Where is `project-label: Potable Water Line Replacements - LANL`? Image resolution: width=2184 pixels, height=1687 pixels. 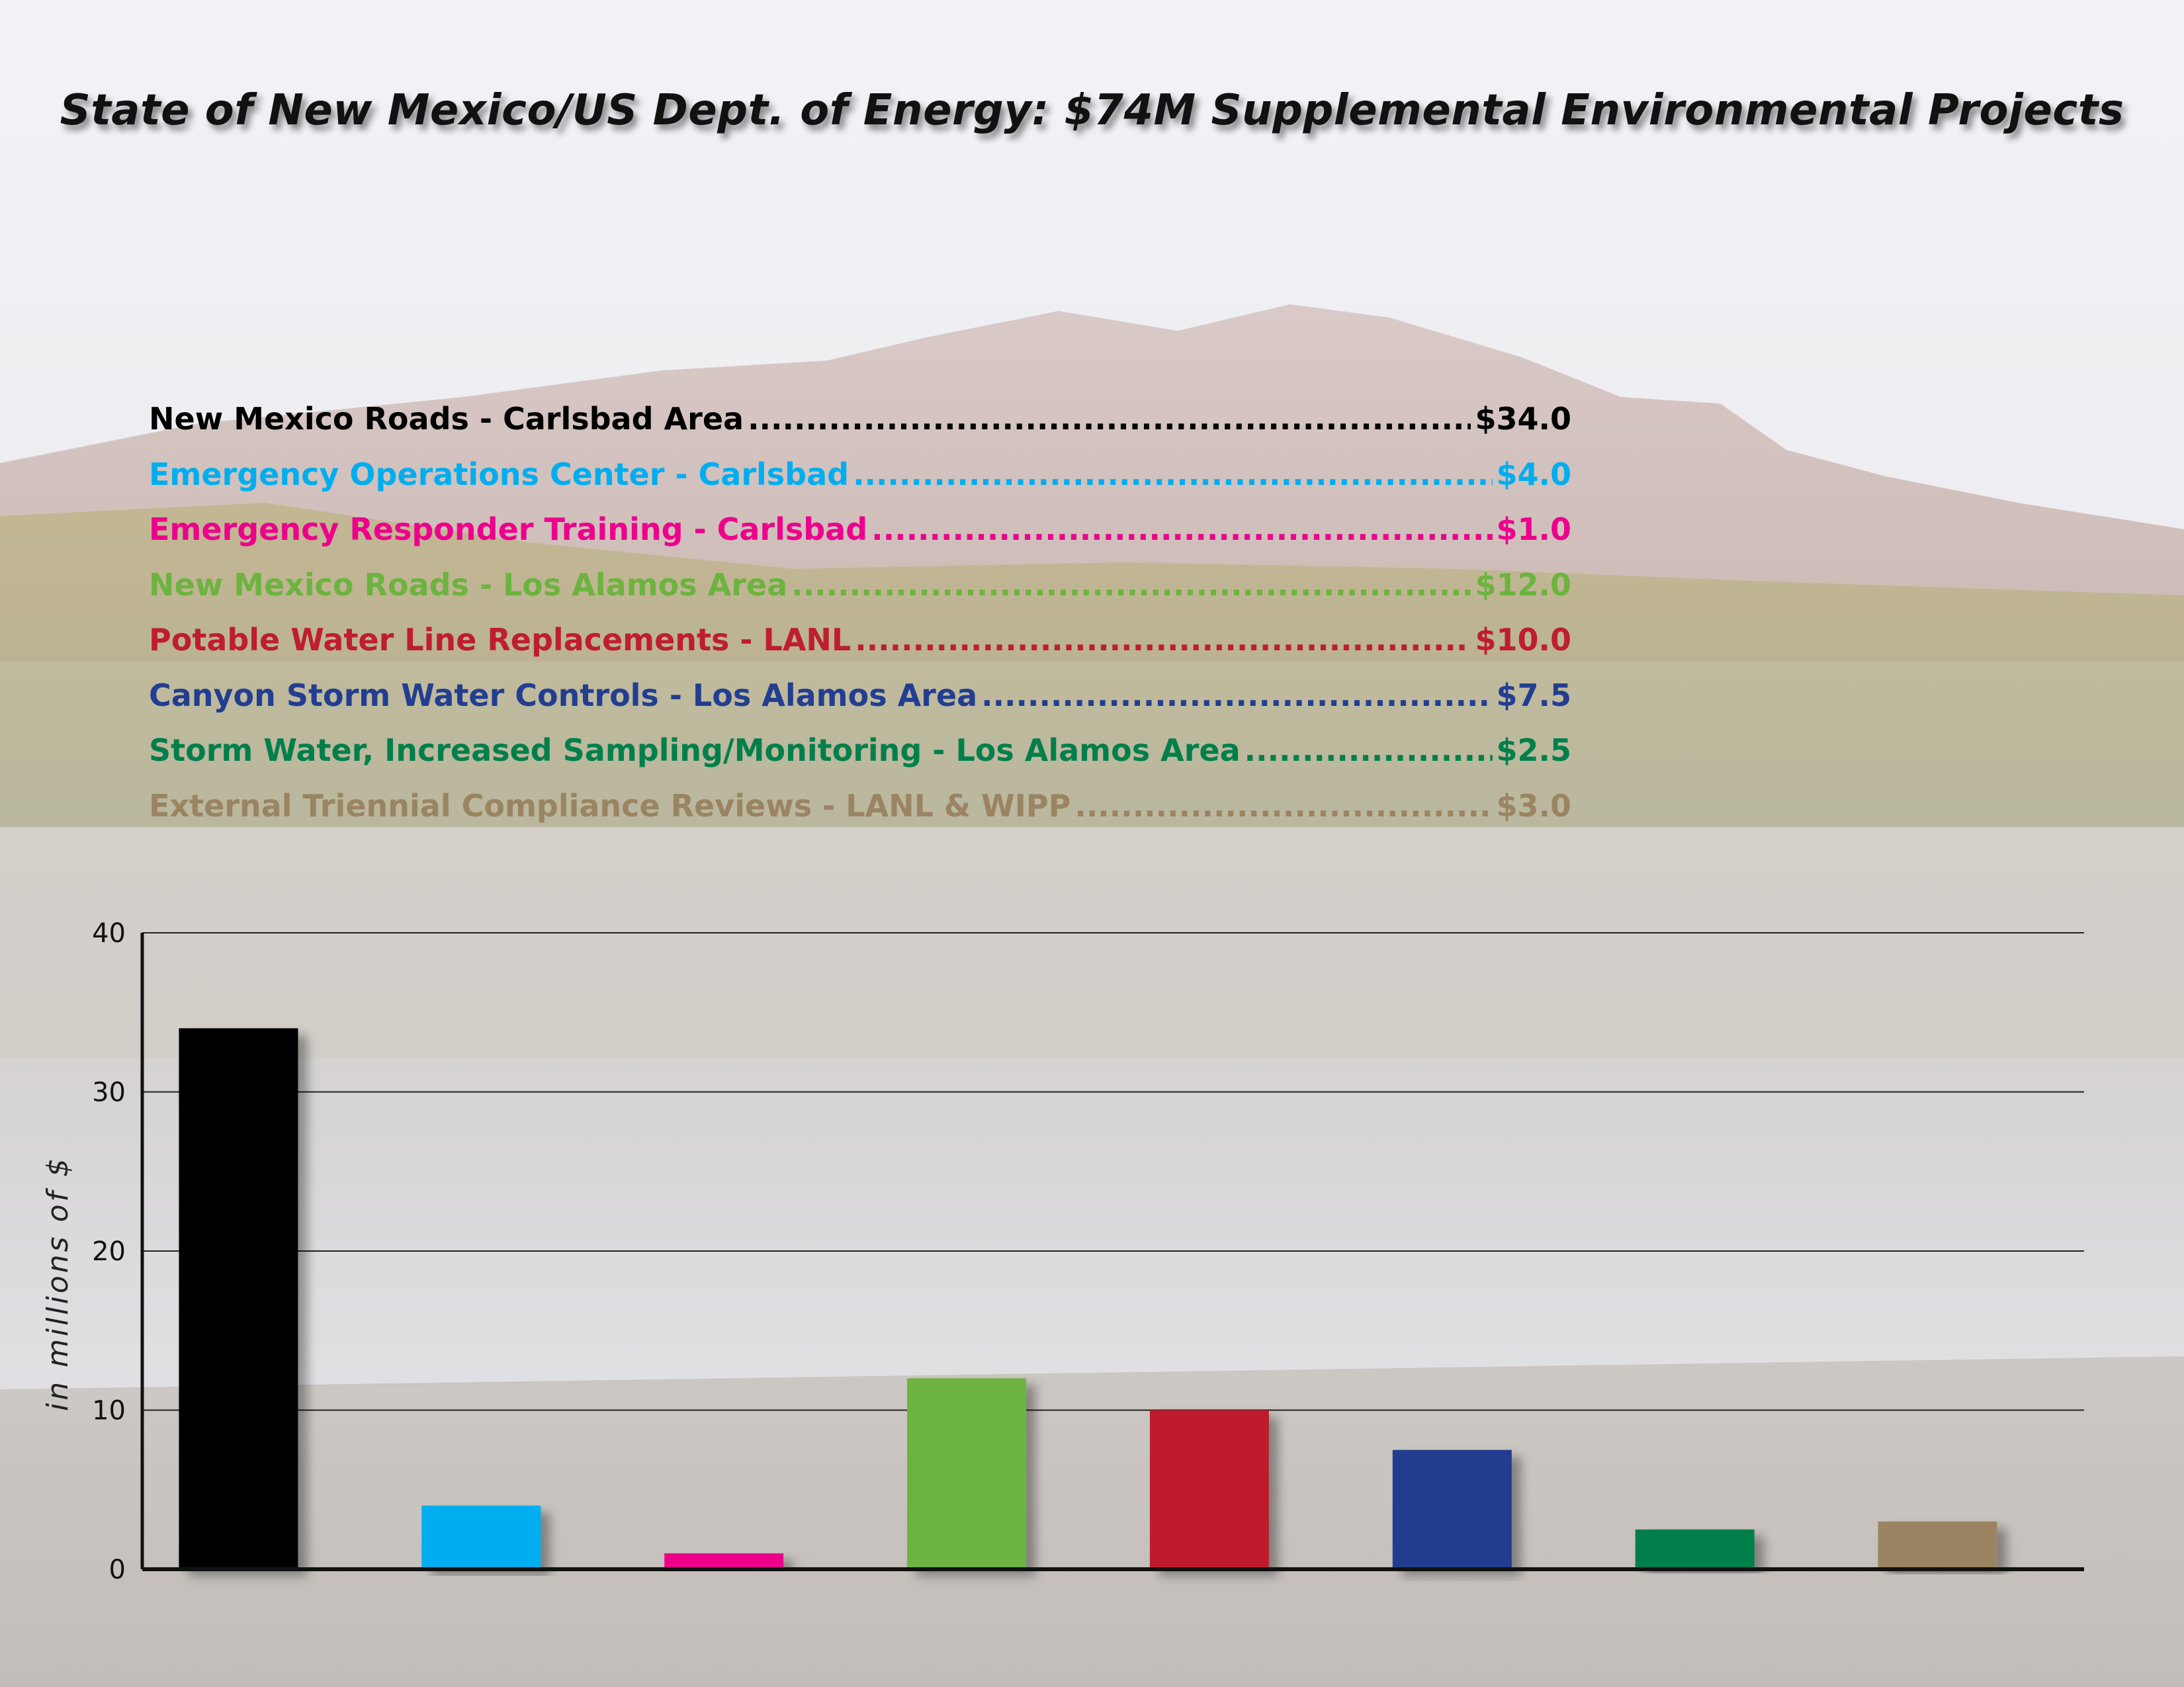 project-label: Potable Water Line Replacements - LANL is located at coordinates (500, 640).